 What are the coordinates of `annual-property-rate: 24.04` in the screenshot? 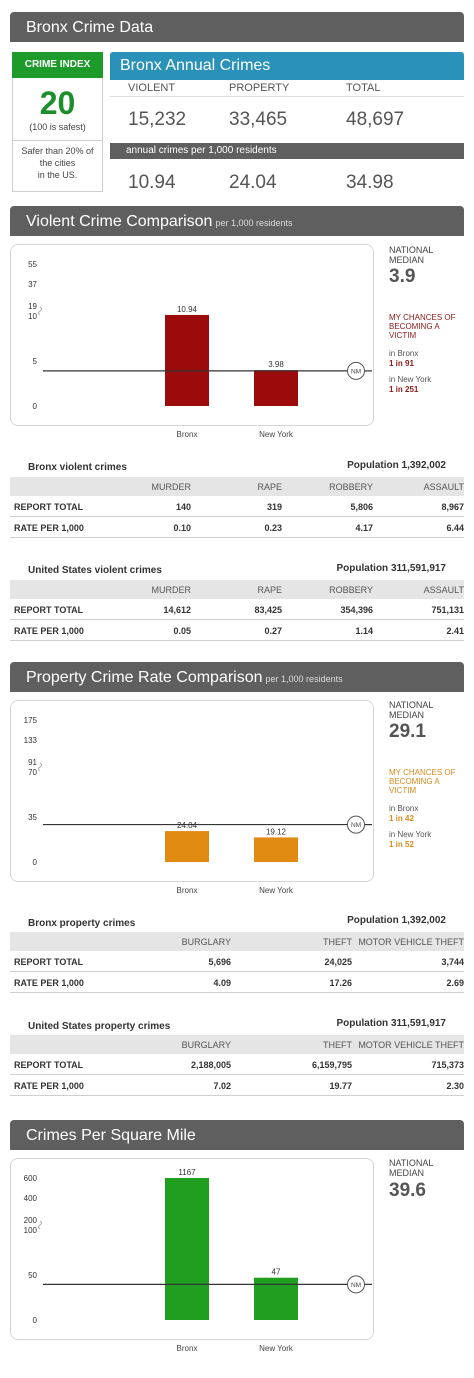 It's located at (253, 182).